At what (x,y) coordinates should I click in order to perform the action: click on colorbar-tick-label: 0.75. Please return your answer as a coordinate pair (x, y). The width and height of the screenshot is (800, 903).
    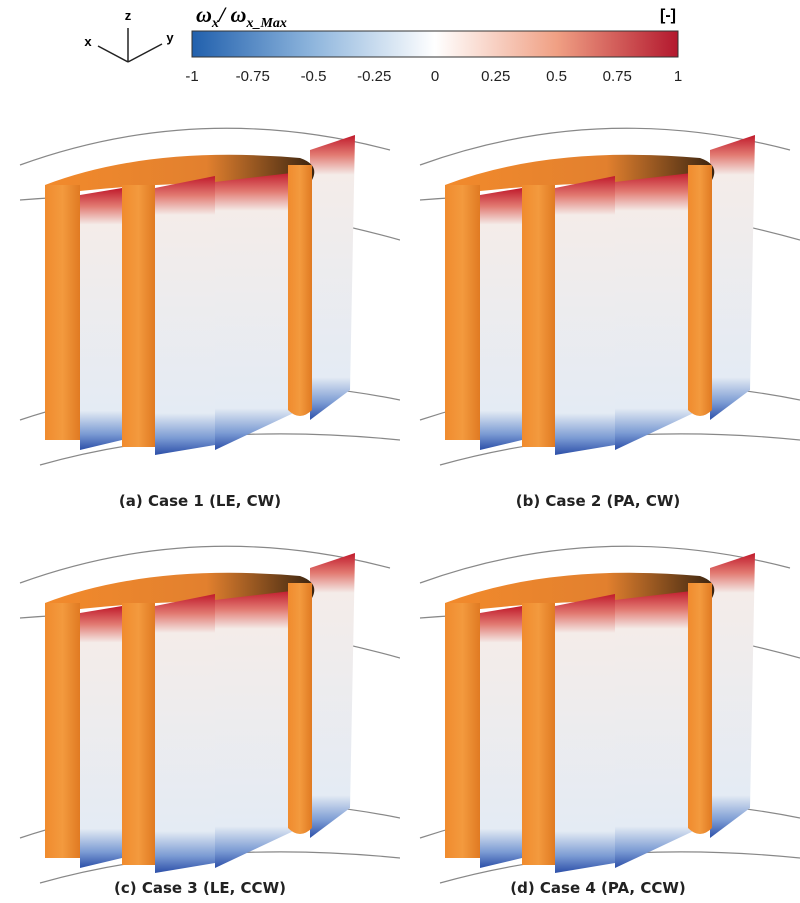
    Looking at the image, I should click on (617, 76).